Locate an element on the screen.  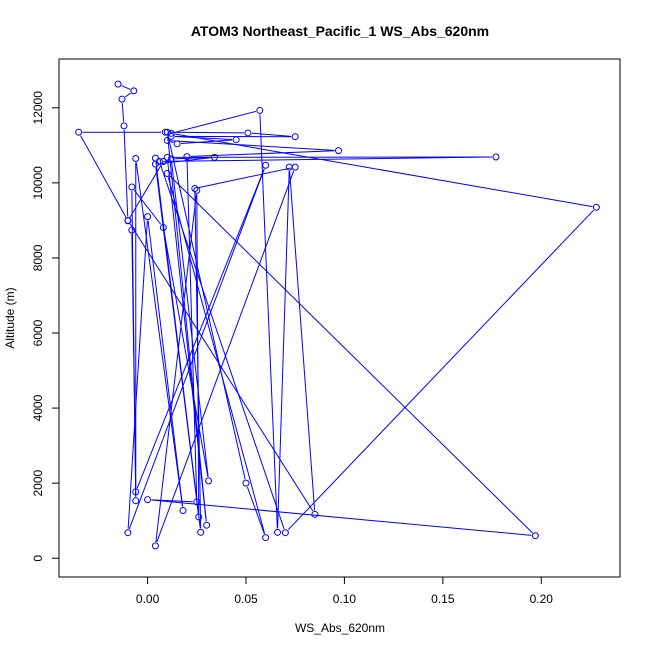
y-tick-label: 8000 is located at coordinates (38, 257).